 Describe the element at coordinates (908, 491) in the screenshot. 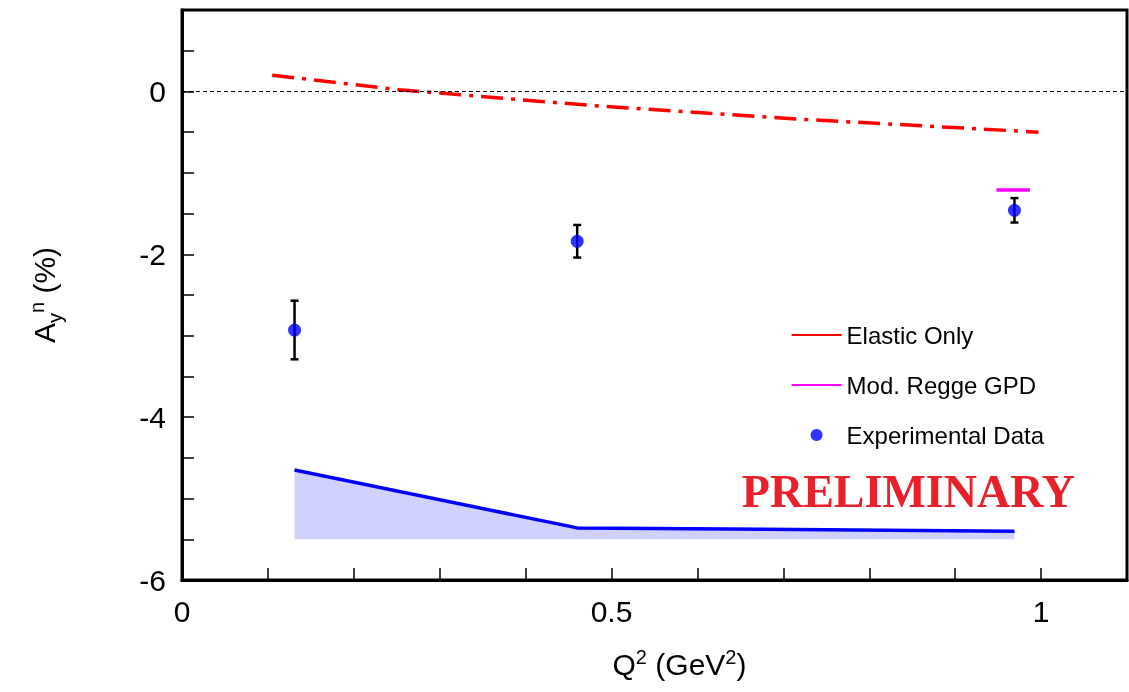

I see `annotation: PRELIMINARY` at that location.